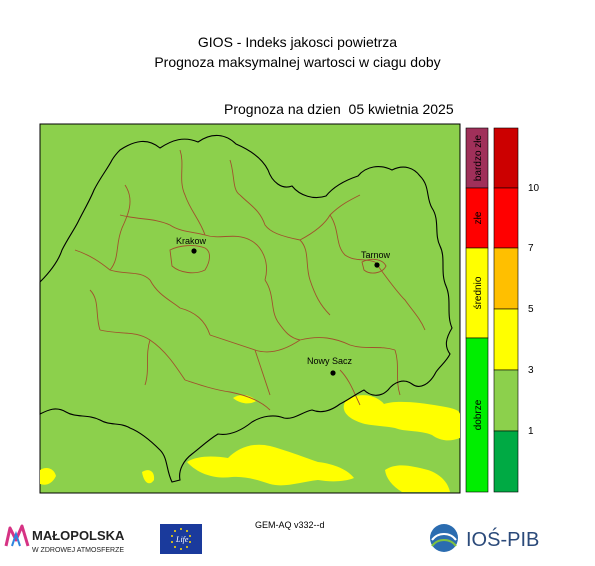  I want to click on ios-pib-name: IOŚ-PIB, so click(502, 539).